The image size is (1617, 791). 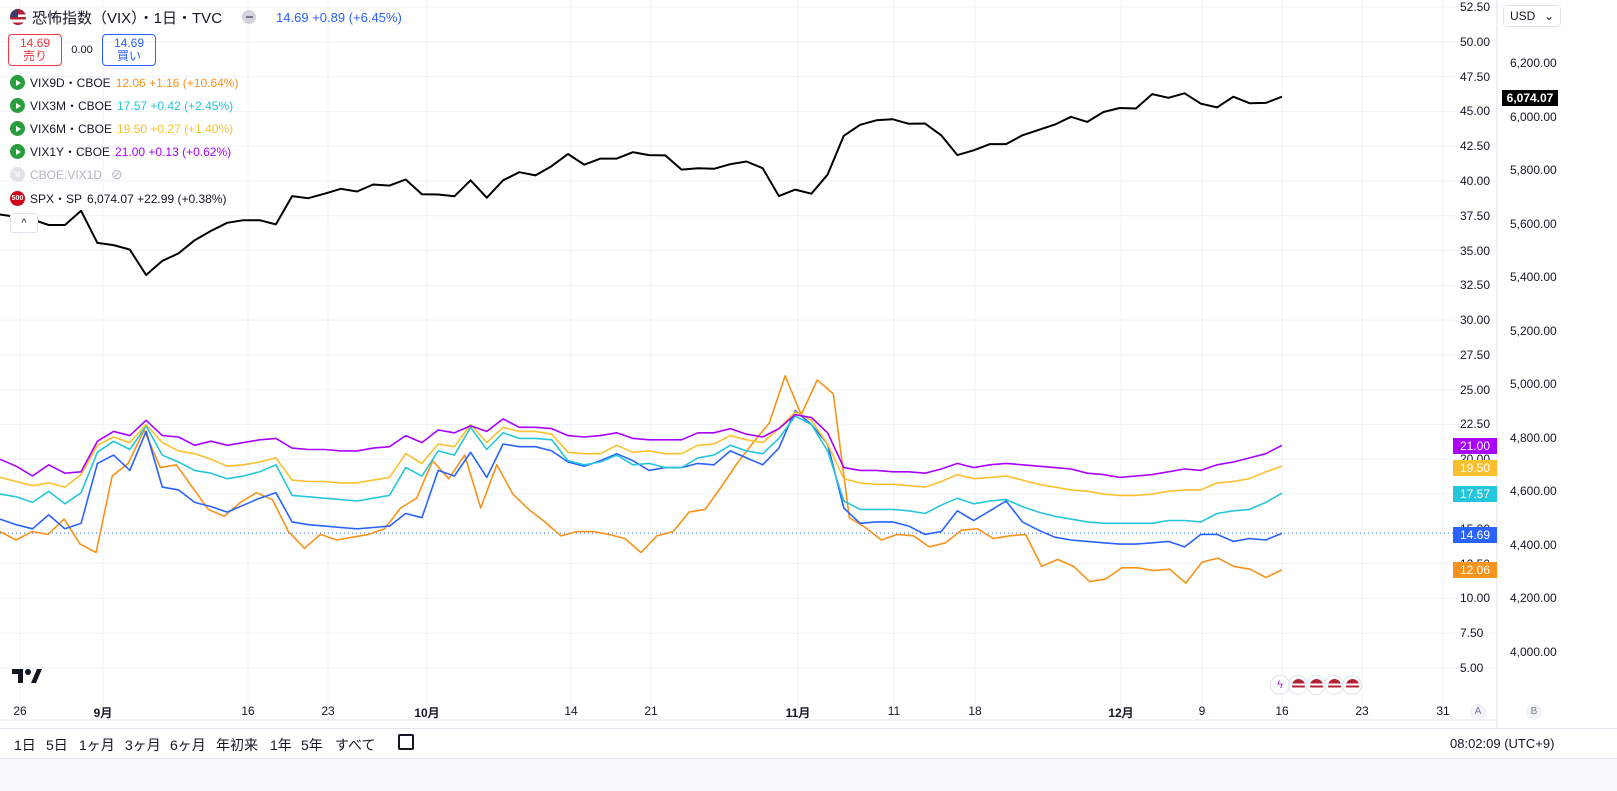 I want to click on vix1y-price-label: 21.00, so click(x=1475, y=446).